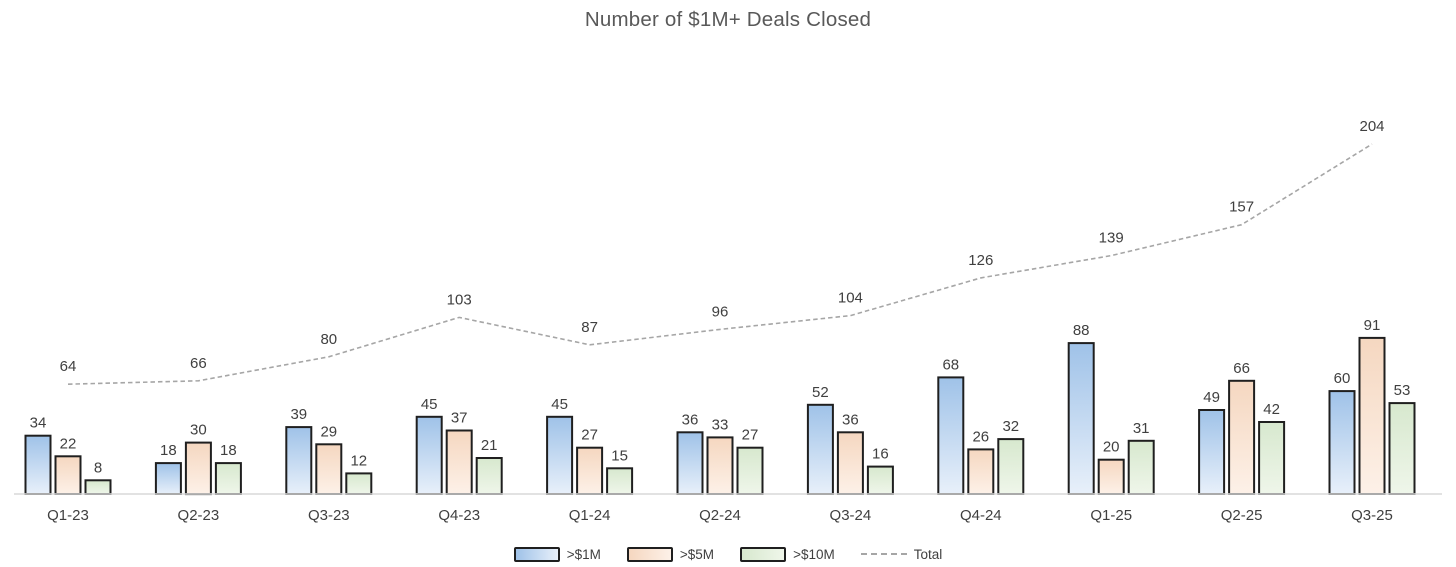  What do you see at coordinates (459, 418) in the screenshot?
I see `bar-value-label: 37` at bounding box center [459, 418].